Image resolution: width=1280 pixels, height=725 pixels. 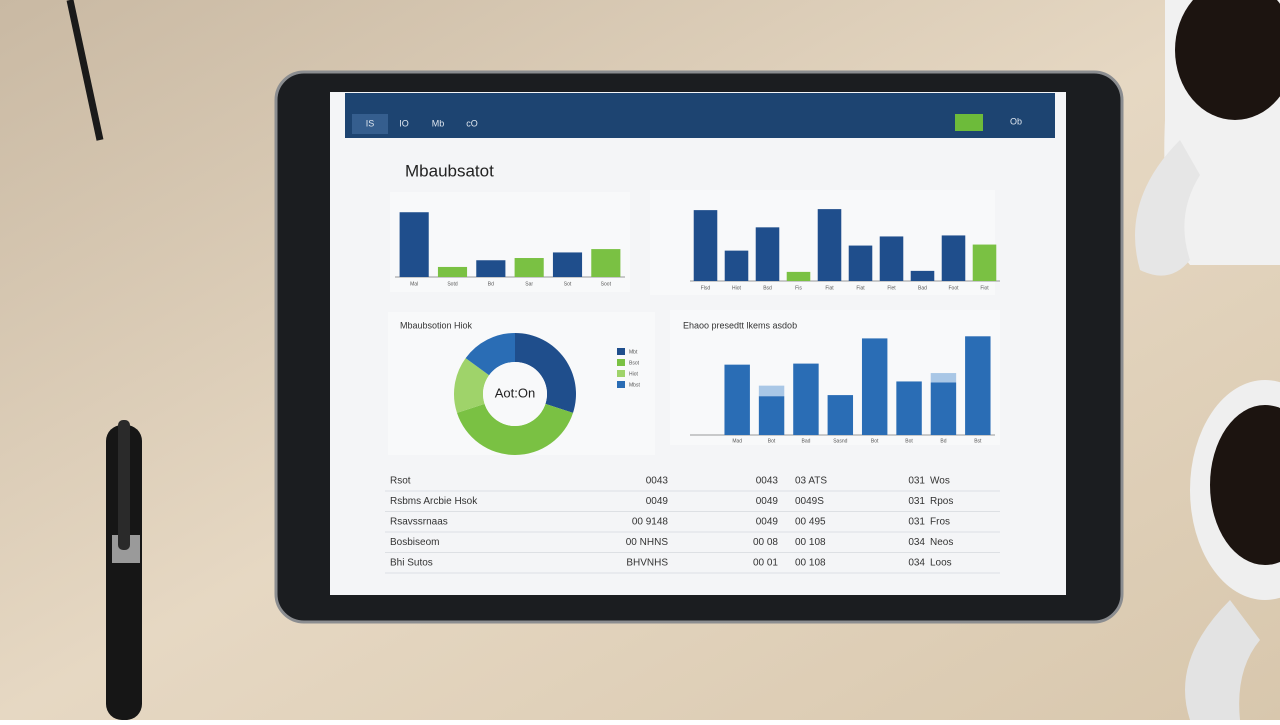 I want to click on pen, so click(x=124, y=570).